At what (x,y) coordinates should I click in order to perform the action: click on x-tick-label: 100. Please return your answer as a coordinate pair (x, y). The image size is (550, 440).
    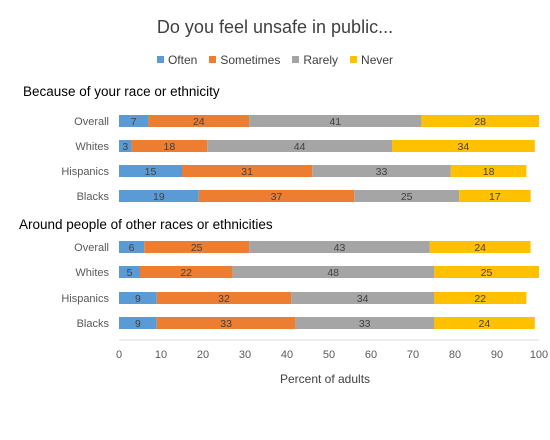
    Looking at the image, I should click on (539, 355).